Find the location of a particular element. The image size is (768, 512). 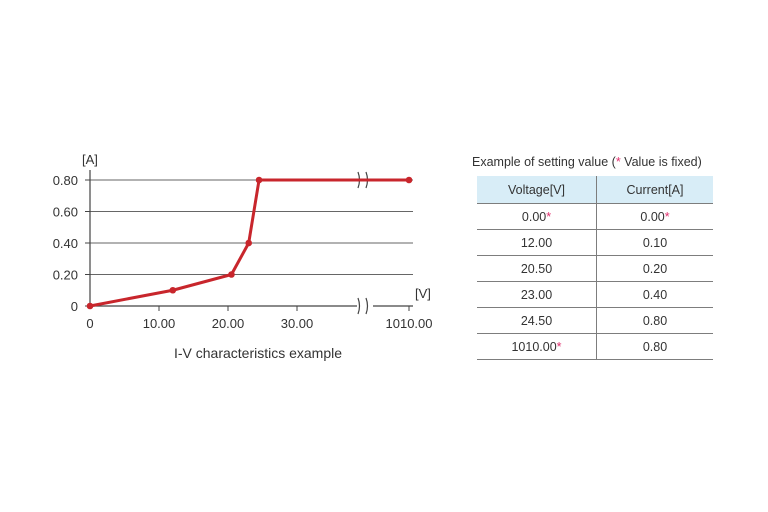

y-axis-unit-label: [A] is located at coordinates (90, 159).